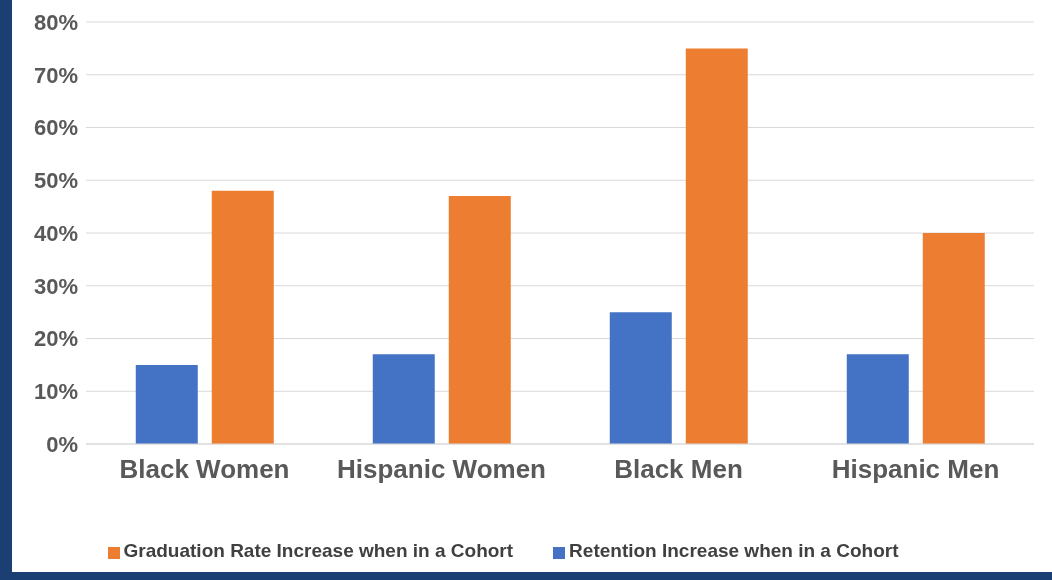 The image size is (1052, 580). Describe the element at coordinates (55, 75) in the screenshot. I see `y-tick-label: 70%` at that location.